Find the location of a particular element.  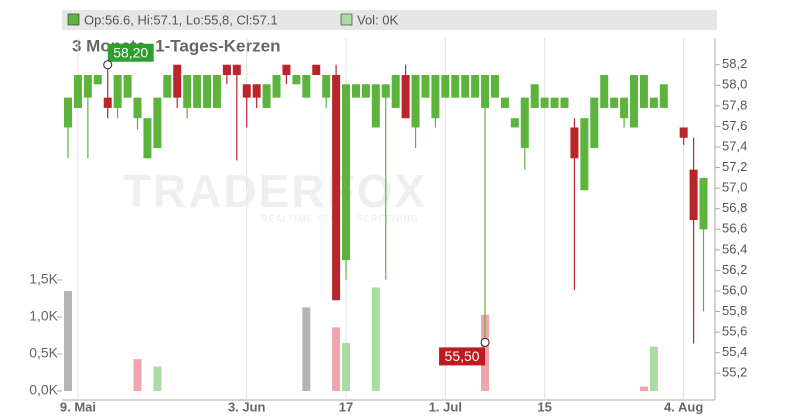

volume-tick-label: 1,5K is located at coordinates (43, 279).